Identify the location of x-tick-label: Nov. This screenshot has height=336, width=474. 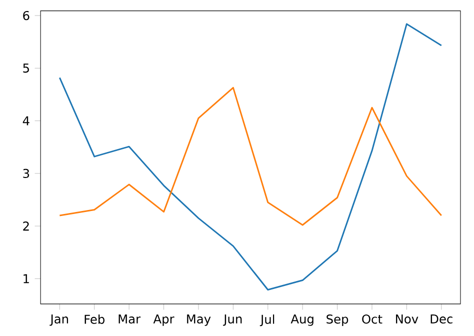
(407, 319).